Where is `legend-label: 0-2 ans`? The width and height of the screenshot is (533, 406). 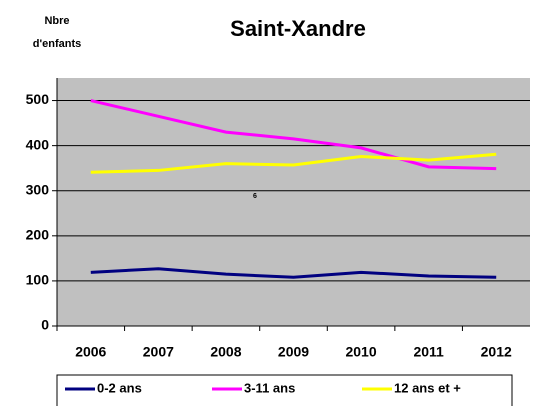 legend-label: 0-2 ans is located at coordinates (119, 387).